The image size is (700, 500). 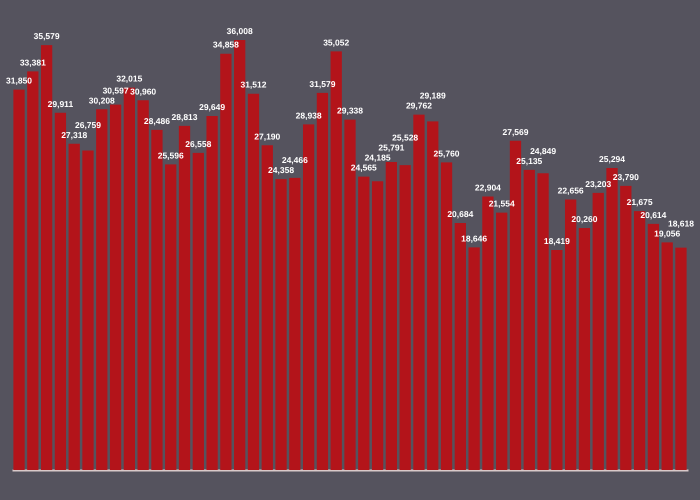 What do you see at coordinates (612, 159) in the screenshot?
I see `data-label: 25,294` at bounding box center [612, 159].